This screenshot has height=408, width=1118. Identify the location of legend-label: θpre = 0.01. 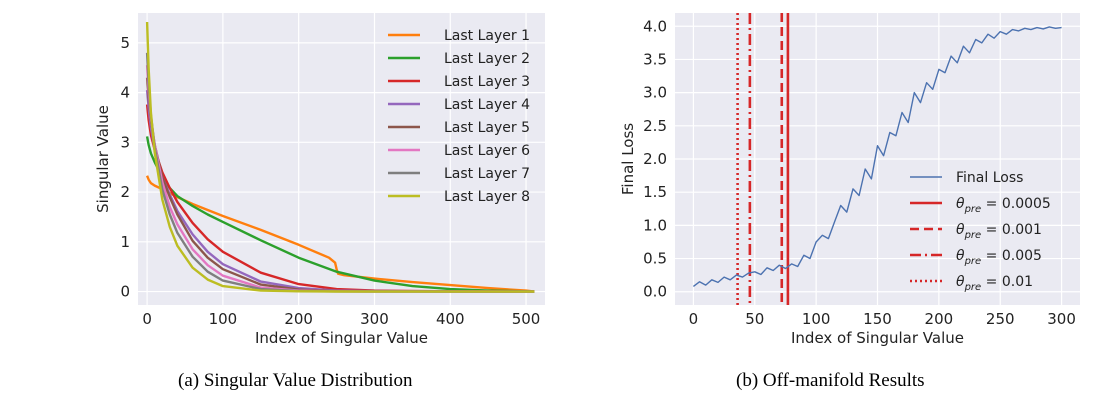
(994, 283).